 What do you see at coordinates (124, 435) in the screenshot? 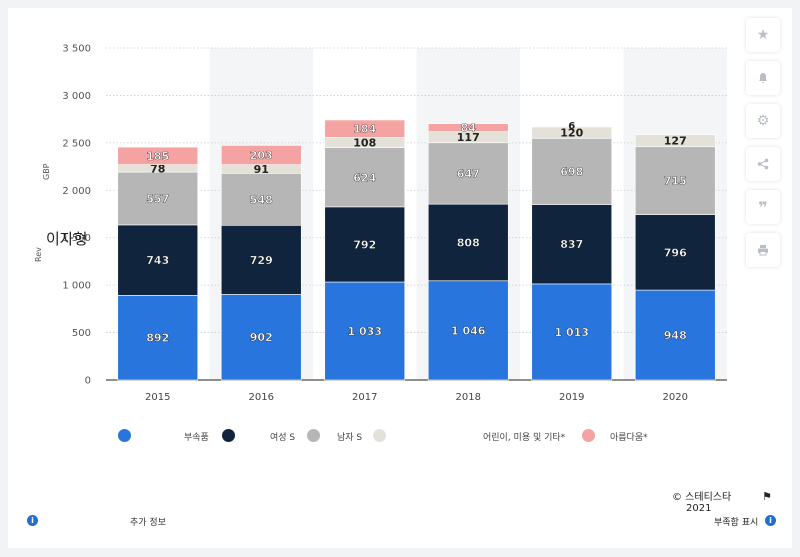
I see `legend-dot-accessories` at bounding box center [124, 435].